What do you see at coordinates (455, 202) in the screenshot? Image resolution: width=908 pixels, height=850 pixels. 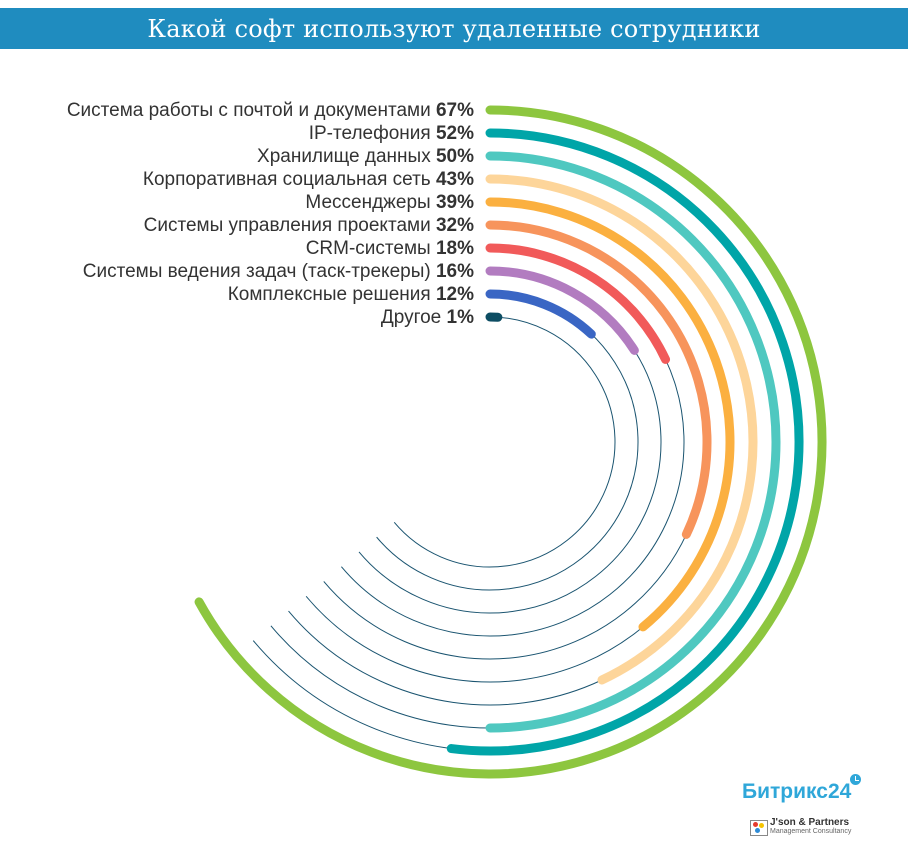 I see `value-label-4: 39%` at bounding box center [455, 202].